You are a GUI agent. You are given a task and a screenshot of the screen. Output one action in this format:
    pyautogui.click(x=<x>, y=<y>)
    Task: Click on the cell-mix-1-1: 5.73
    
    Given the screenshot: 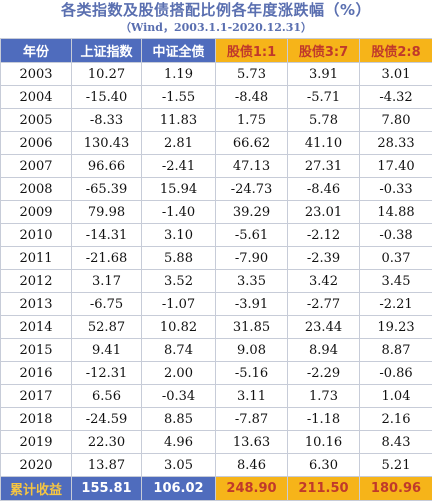 What is the action you would take?
    pyautogui.click(x=252, y=74)
    